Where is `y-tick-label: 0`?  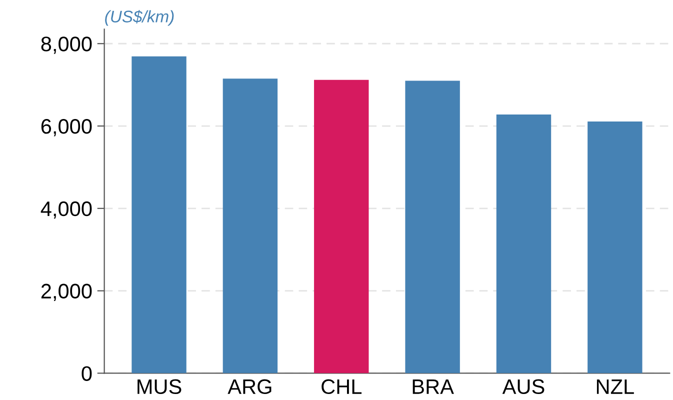
y-tick-label: 0 is located at coordinates (87, 373).